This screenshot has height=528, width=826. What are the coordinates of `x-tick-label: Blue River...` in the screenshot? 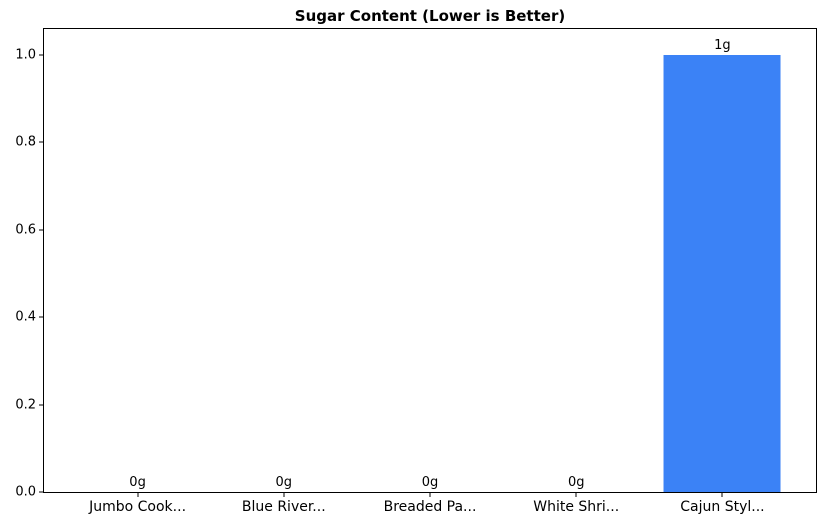 It's located at (283, 507).